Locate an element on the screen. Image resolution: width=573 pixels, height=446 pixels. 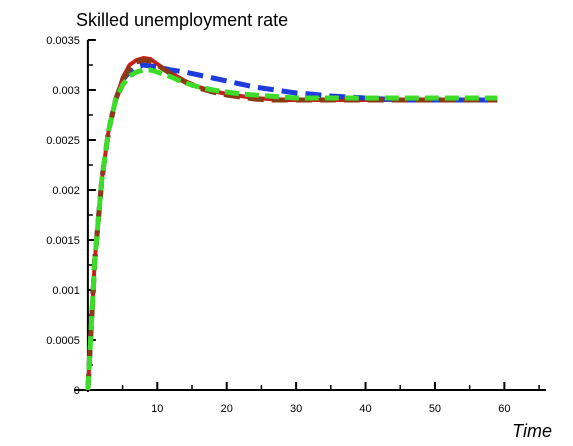
y-tick-label: 0.0025 is located at coordinates (63, 141).